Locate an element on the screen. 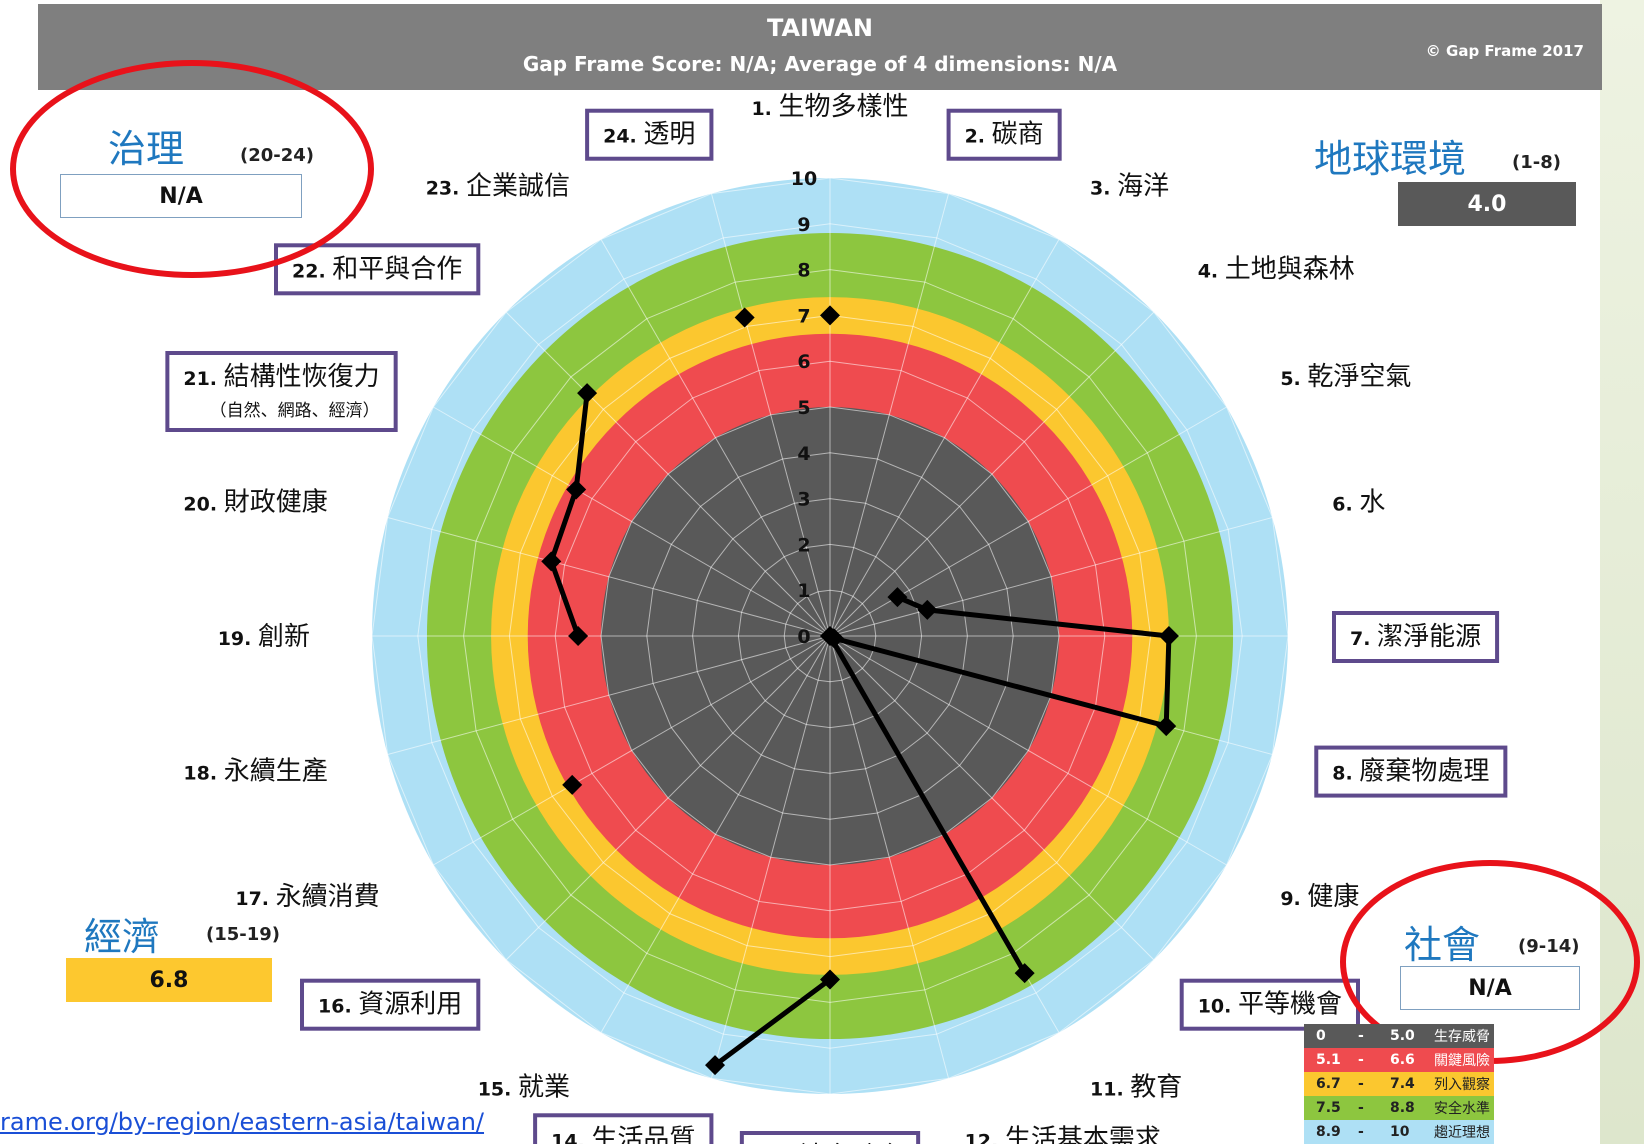  category-name: 水 is located at coordinates (1372, 502).